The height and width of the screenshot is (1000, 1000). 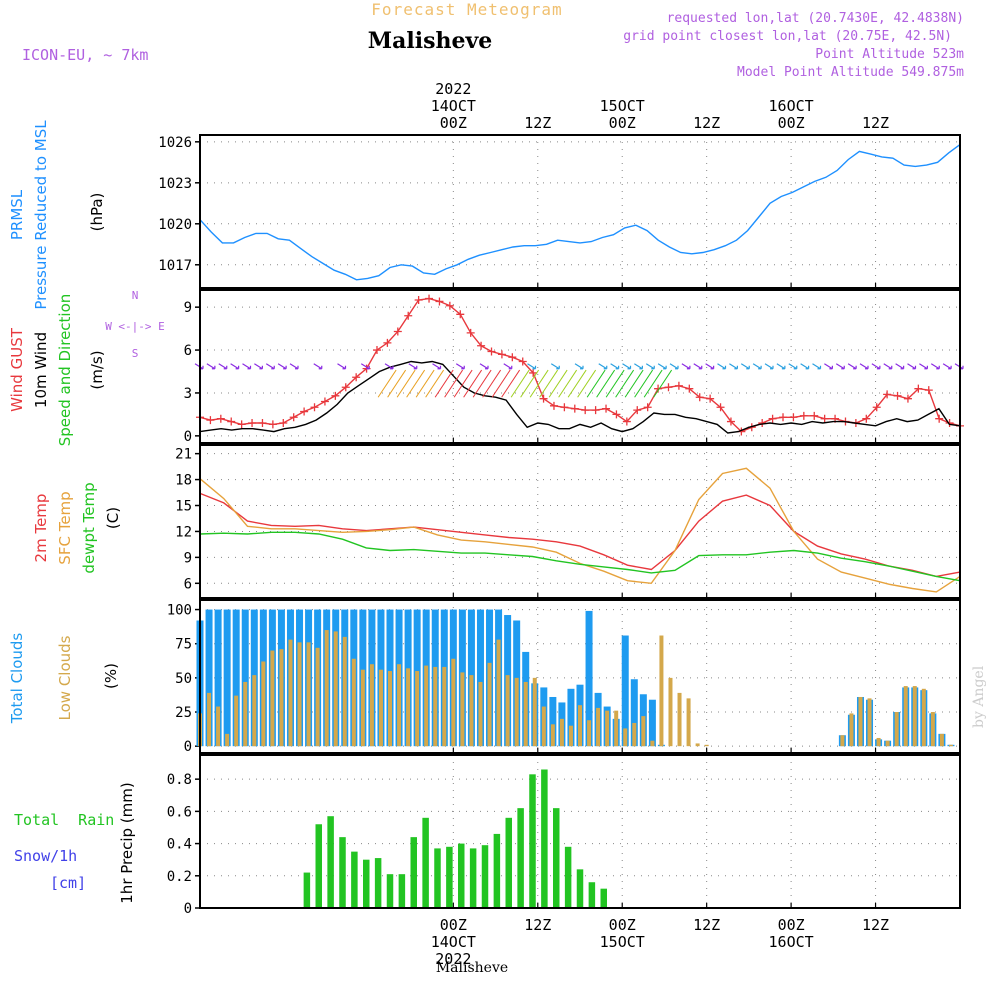 I want to click on compass-north: N, so click(x=135, y=295).